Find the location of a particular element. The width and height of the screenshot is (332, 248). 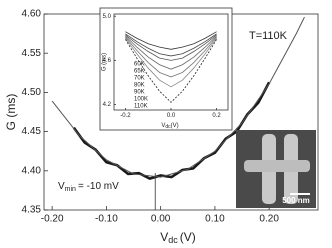

legend-entry: 110K is located at coordinates (141, 107).